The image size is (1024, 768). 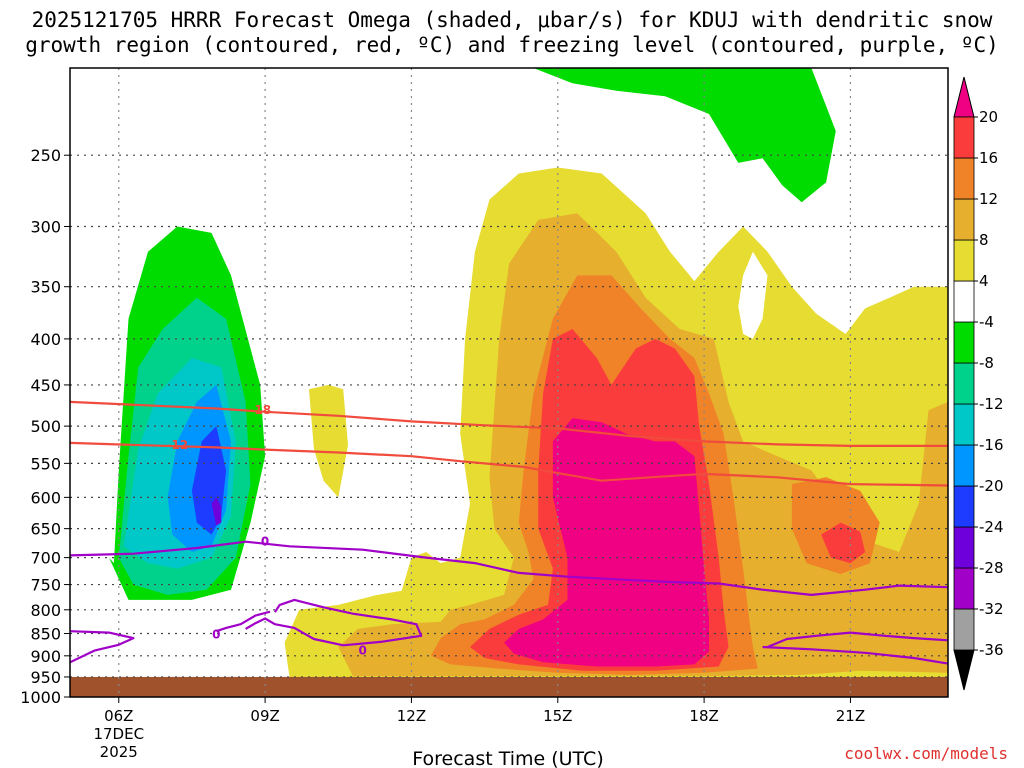 What do you see at coordinates (926, 753) in the screenshot?
I see `credit-text: coolwx.com/models` at bounding box center [926, 753].